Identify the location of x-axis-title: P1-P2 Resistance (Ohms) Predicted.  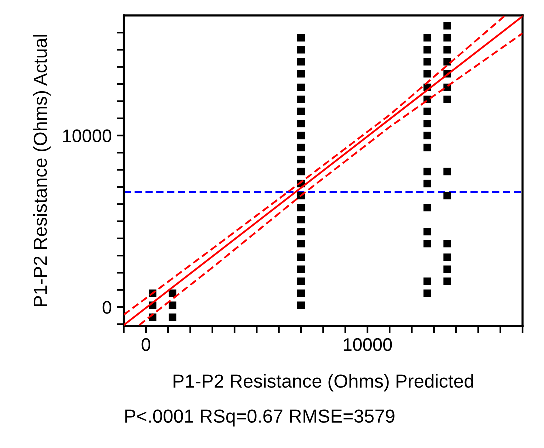
(324, 383).